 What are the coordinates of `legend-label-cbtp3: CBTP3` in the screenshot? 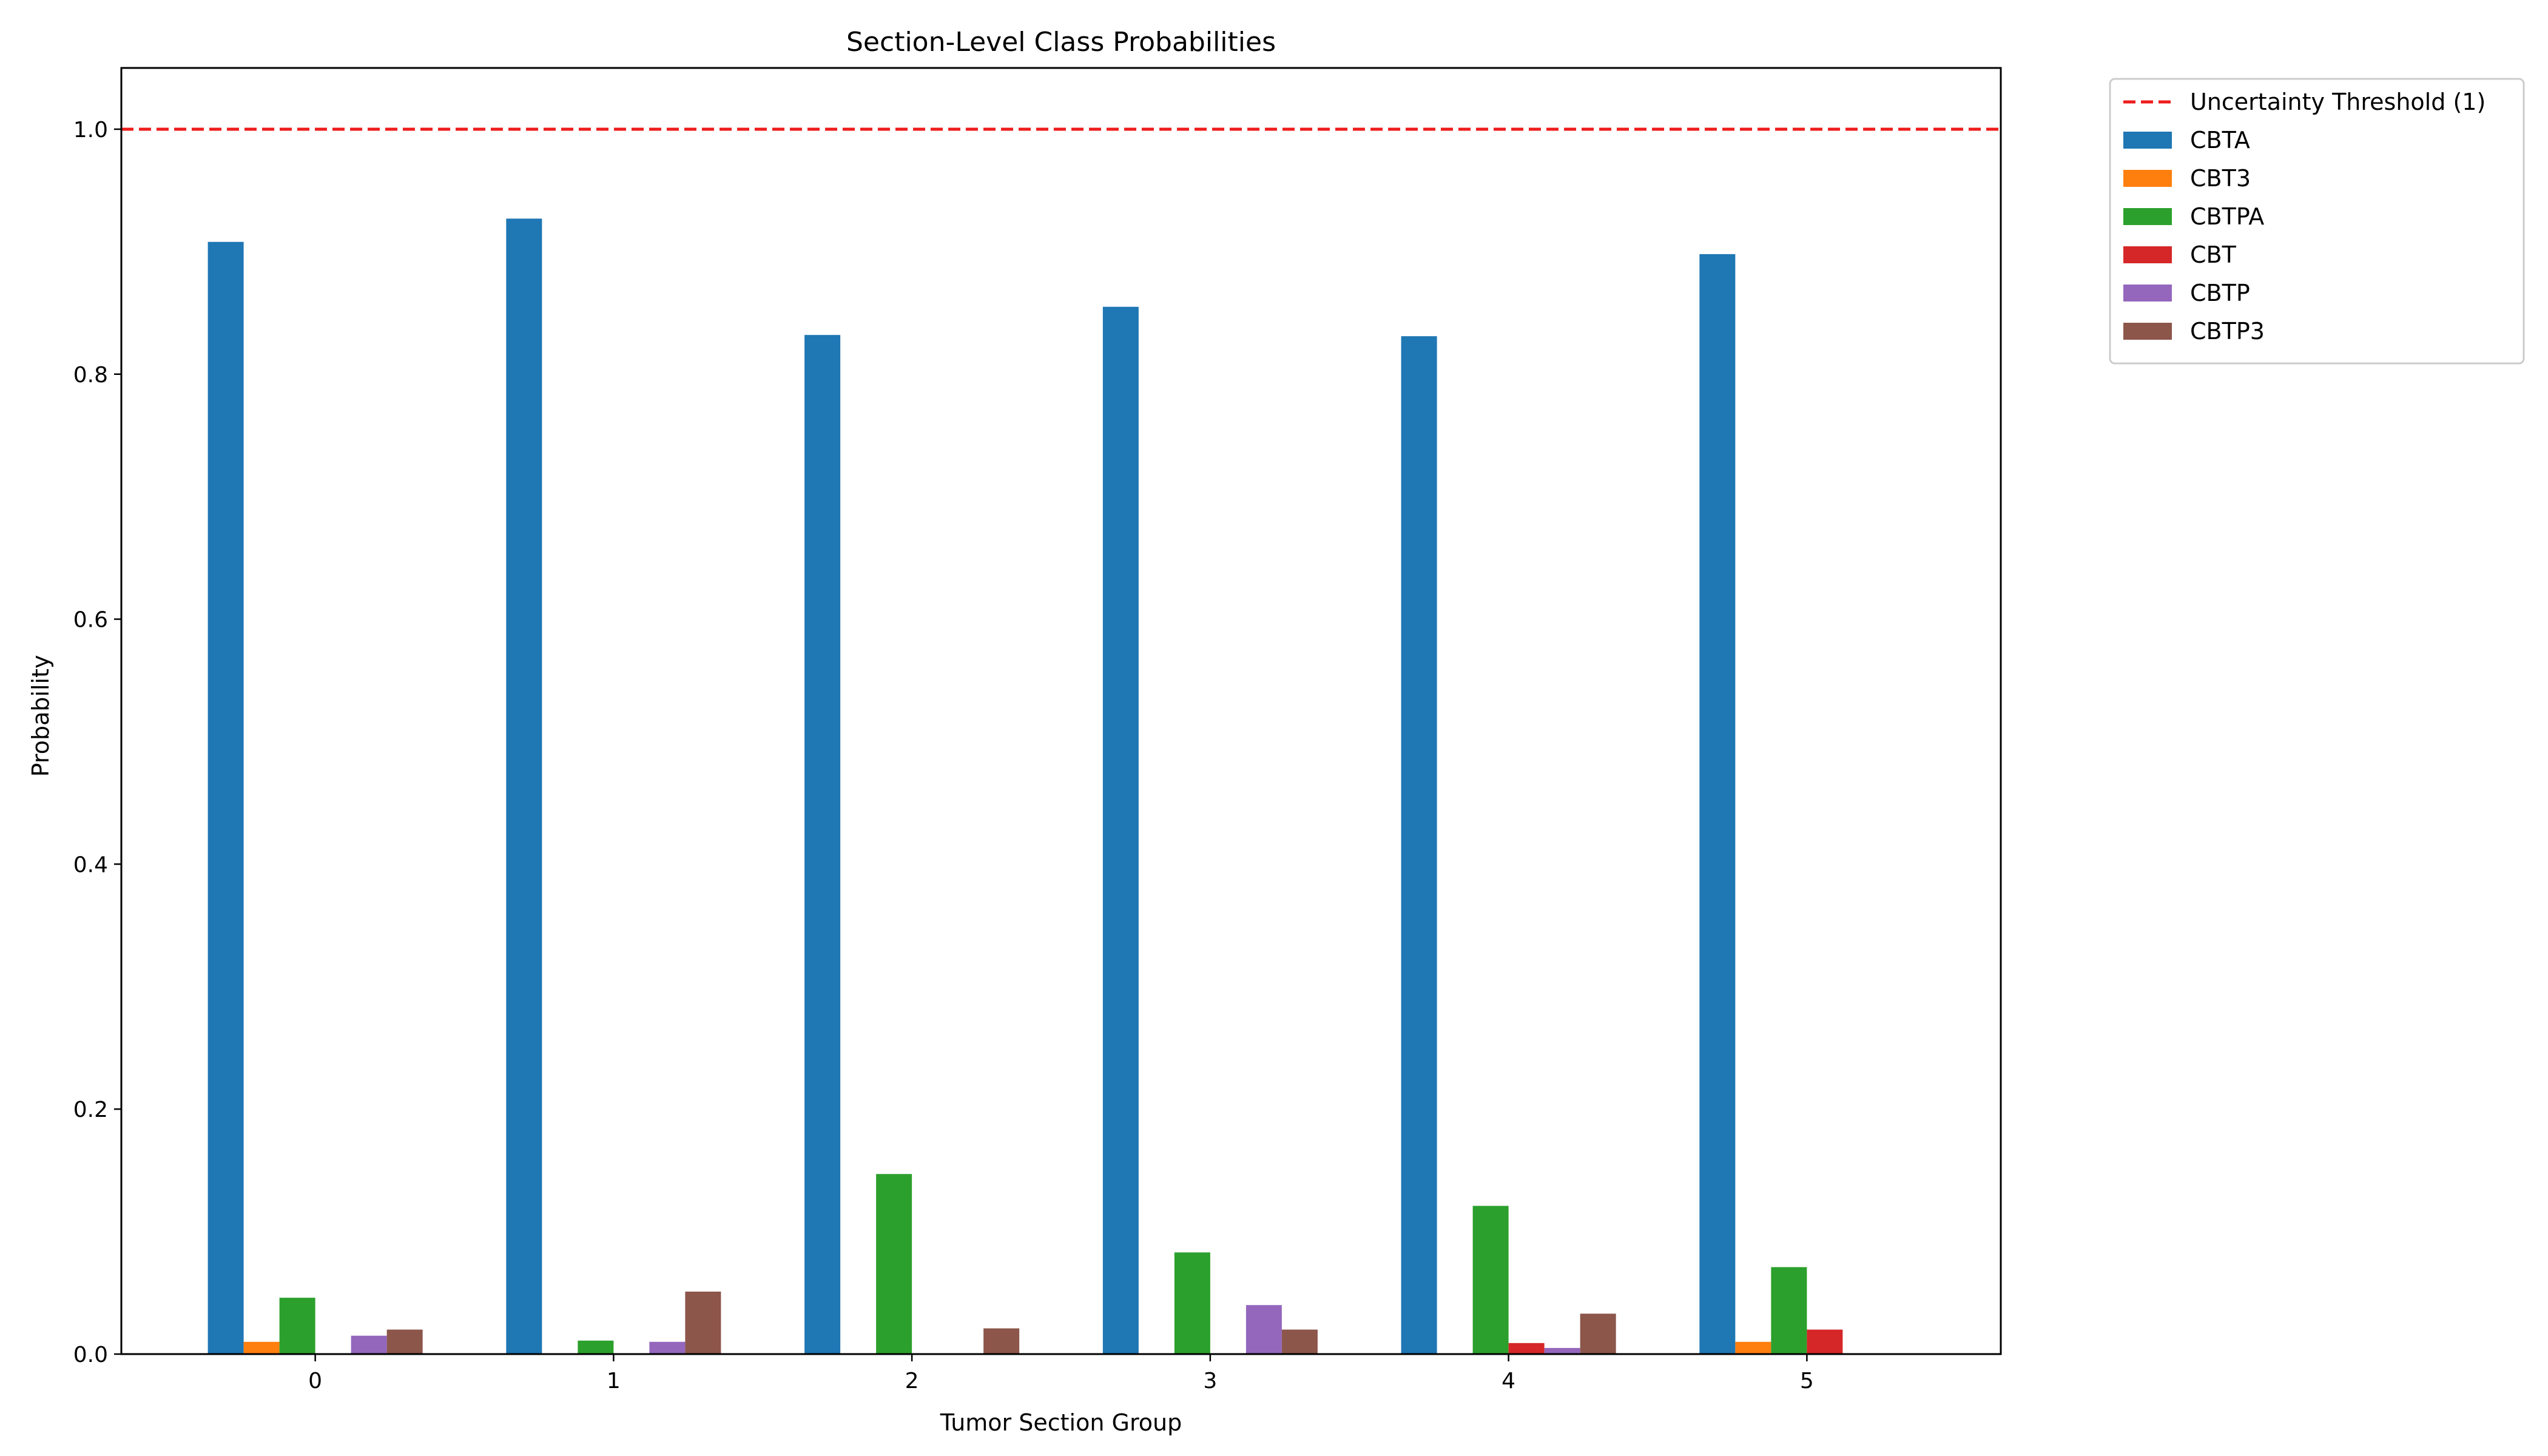 It's located at (2227, 331).